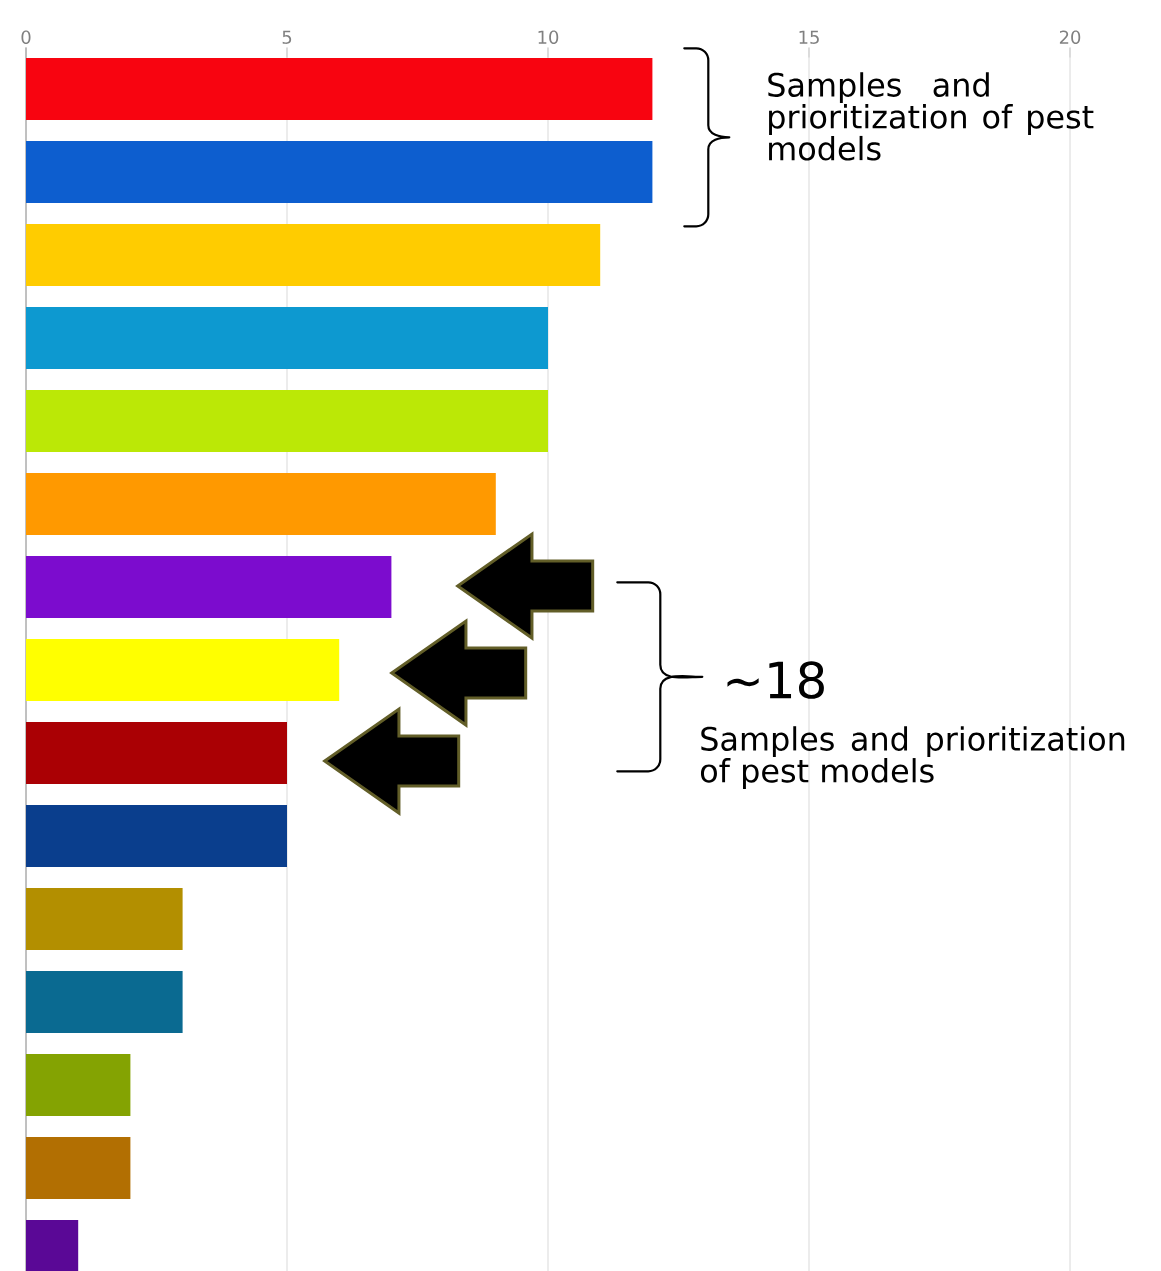 Image resolution: width=1161 pixels, height=1271 pixels. What do you see at coordinates (287, 37) in the screenshot?
I see `x-tick-label: 5` at bounding box center [287, 37].